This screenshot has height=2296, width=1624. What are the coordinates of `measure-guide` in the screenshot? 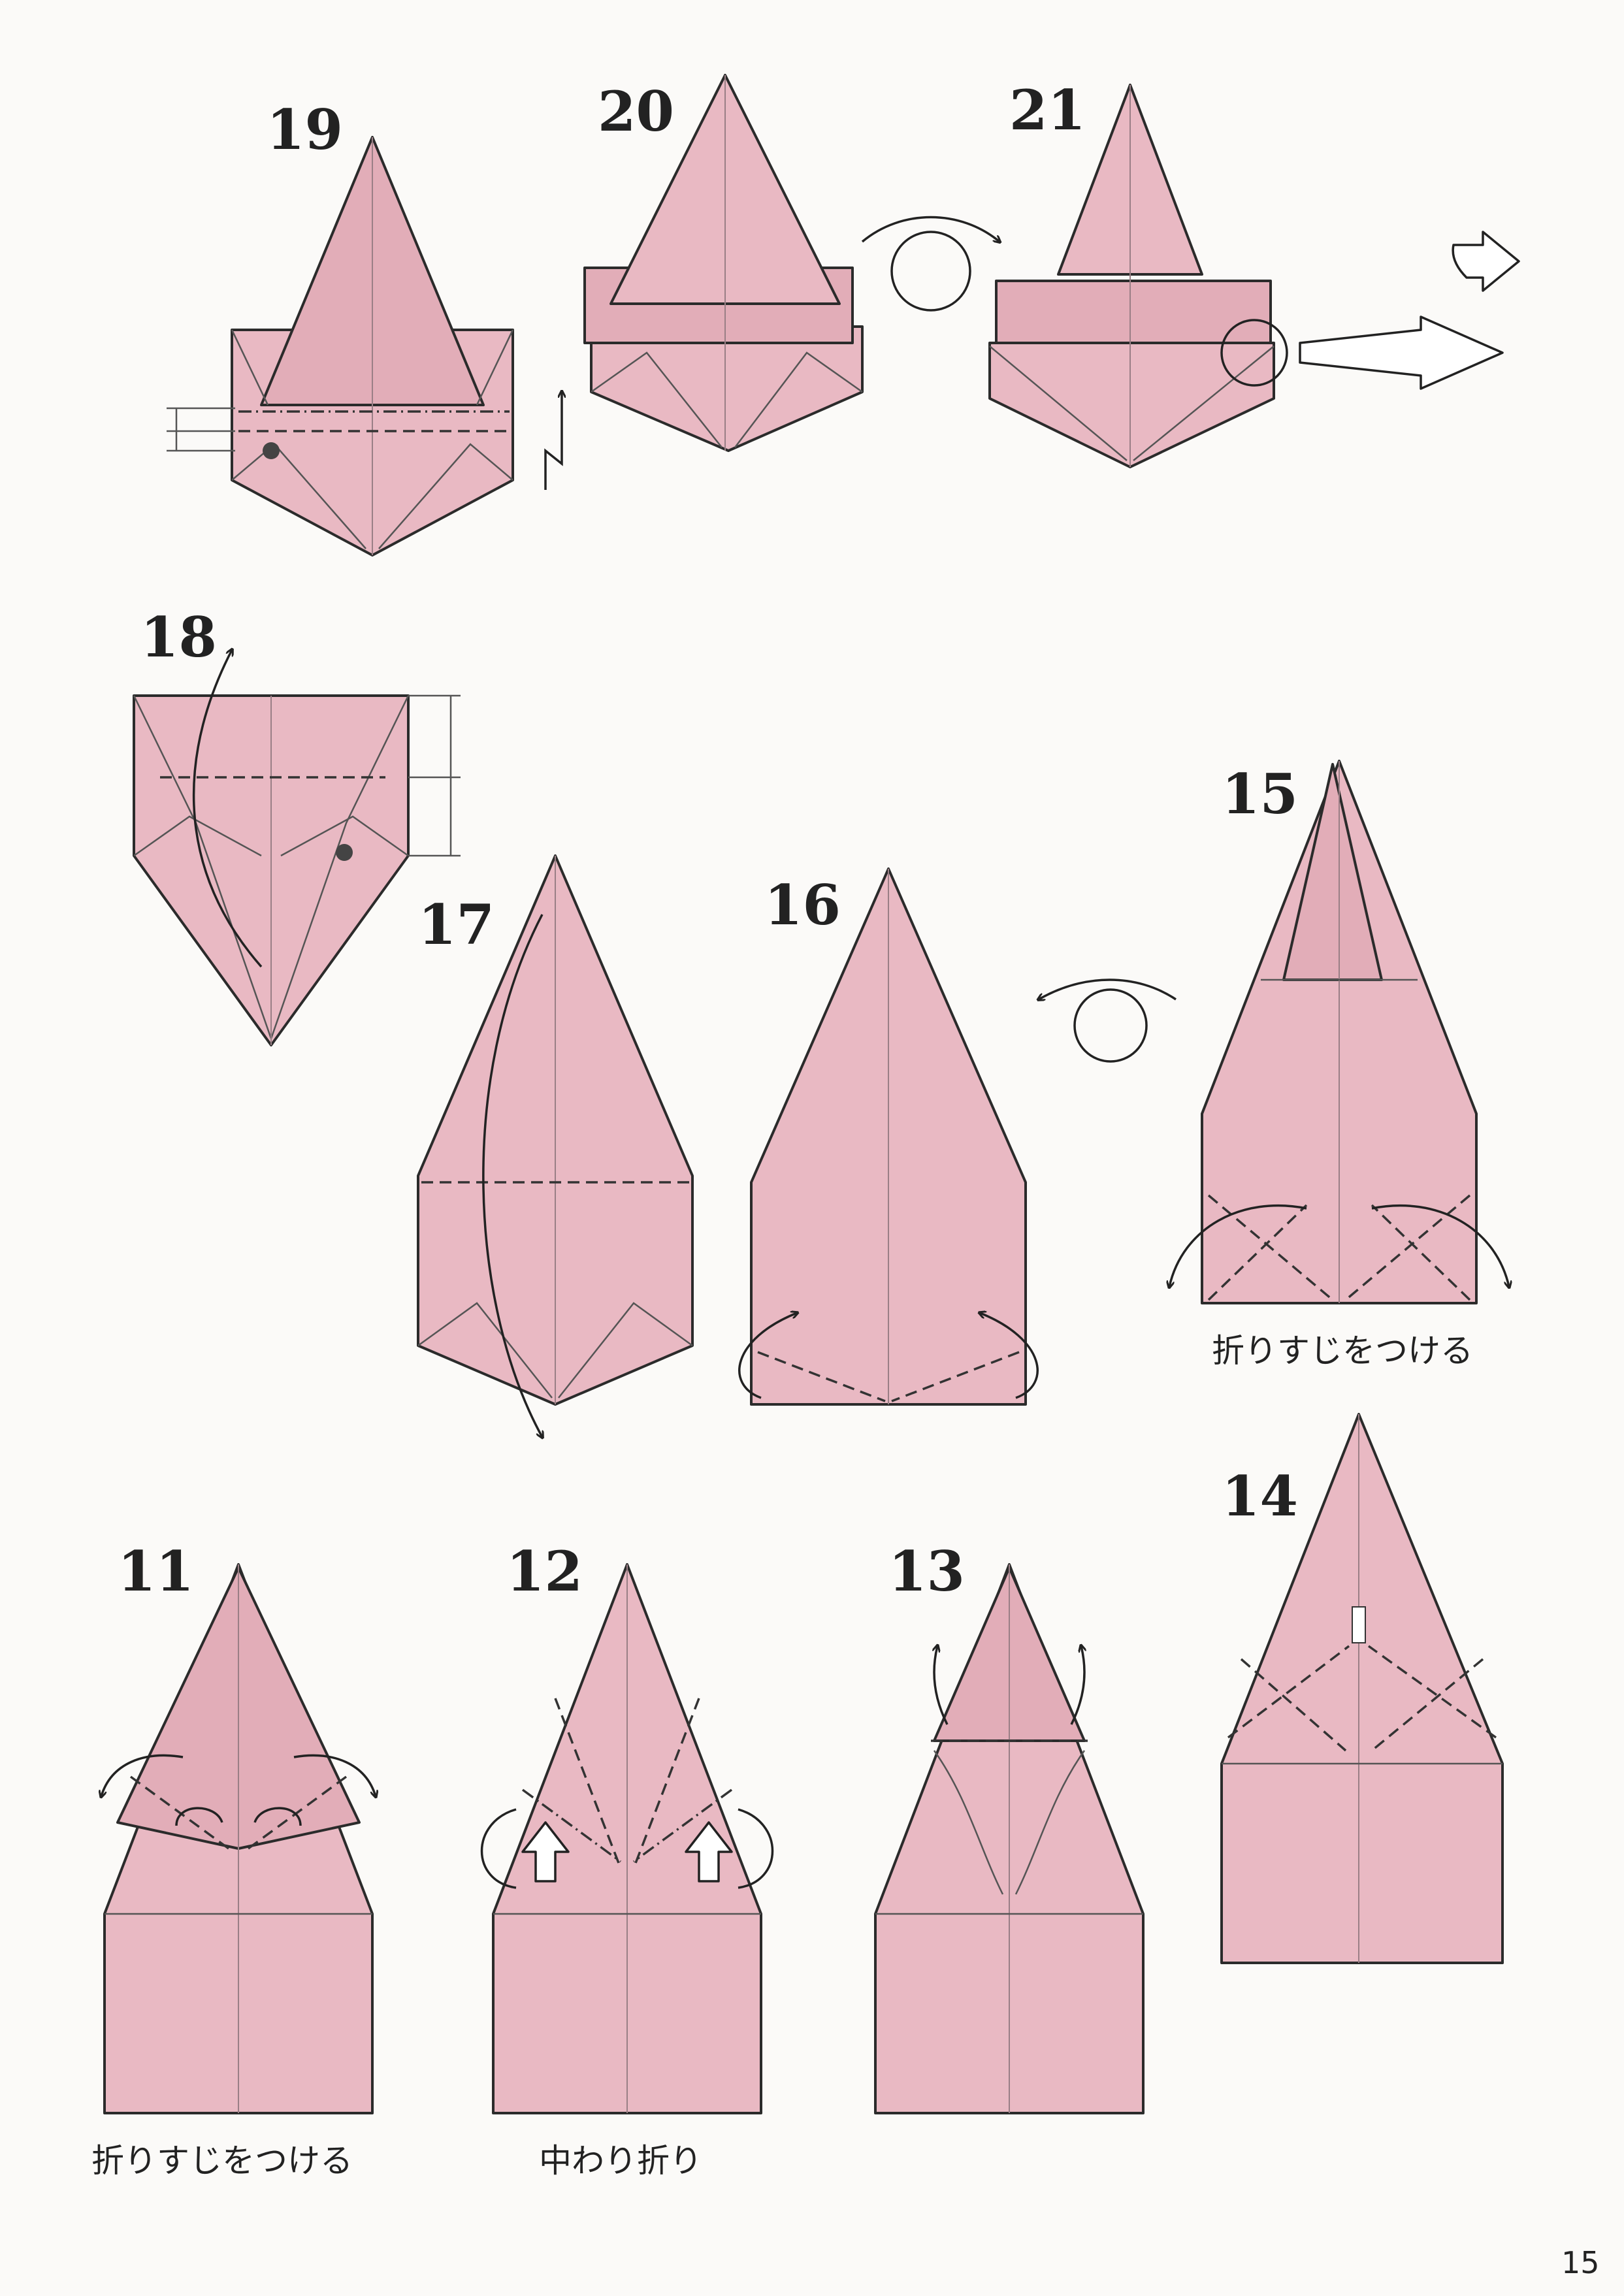 It's located at (201, 429).